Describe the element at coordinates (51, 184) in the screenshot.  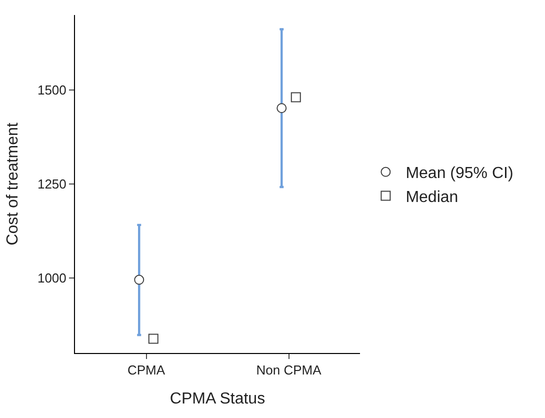
I see `y-tick-label: 1250` at that location.